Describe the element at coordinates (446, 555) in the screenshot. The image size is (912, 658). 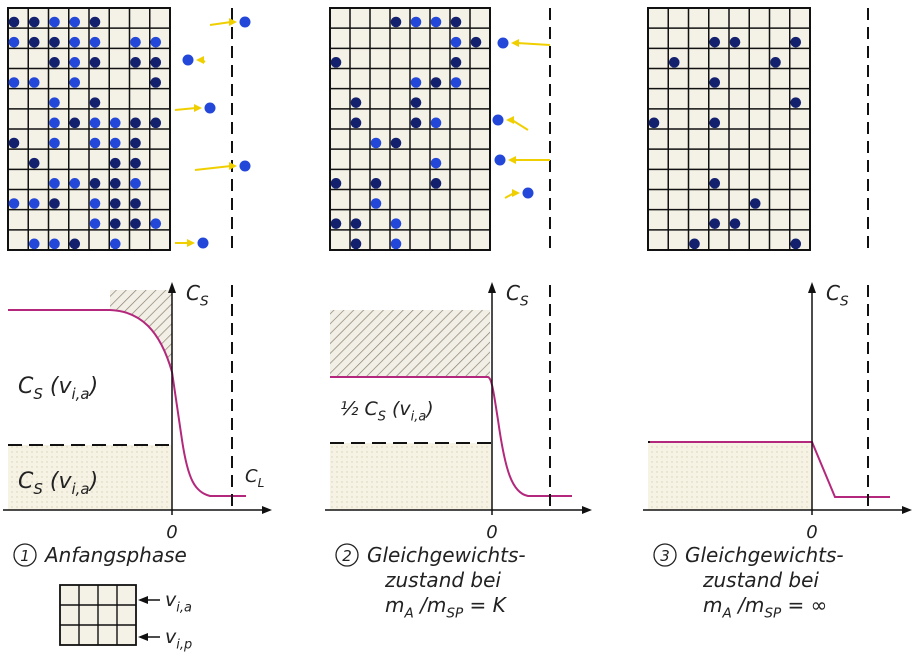
I see `caption-line: Gleichgewichts-` at that location.